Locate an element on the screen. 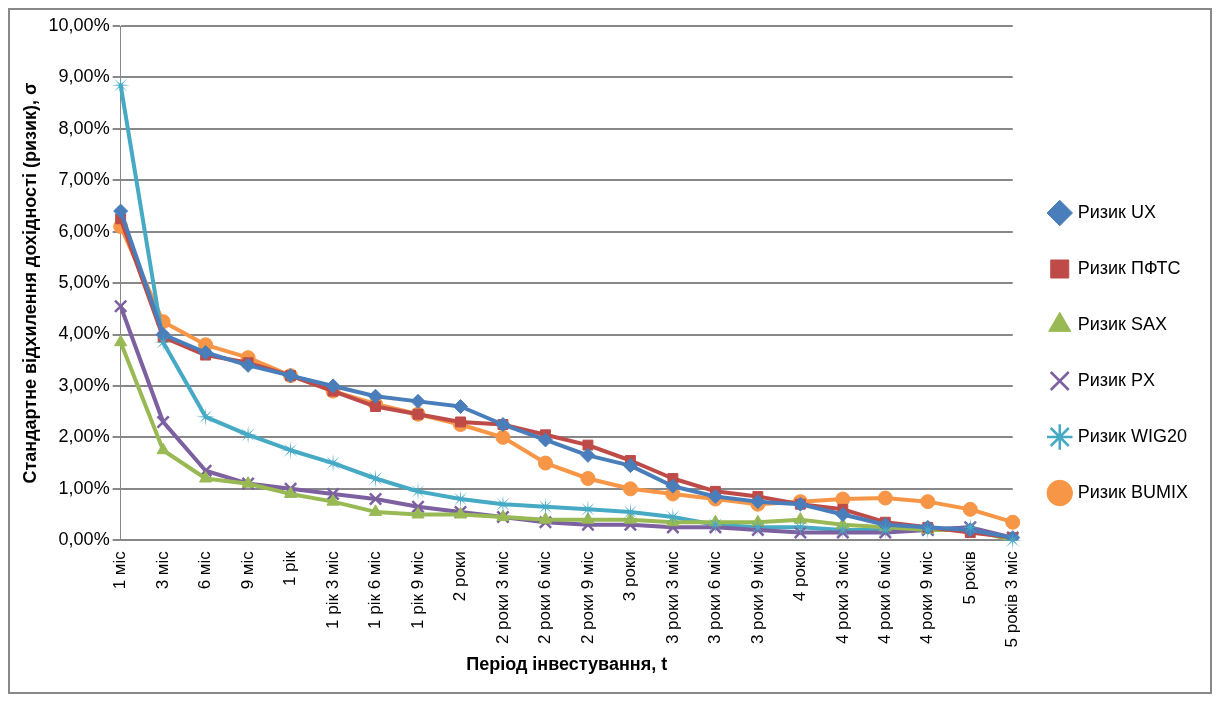 This screenshot has height=706, width=1224. x-tick-label: 3 роки 6 міс is located at coordinates (715, 597).